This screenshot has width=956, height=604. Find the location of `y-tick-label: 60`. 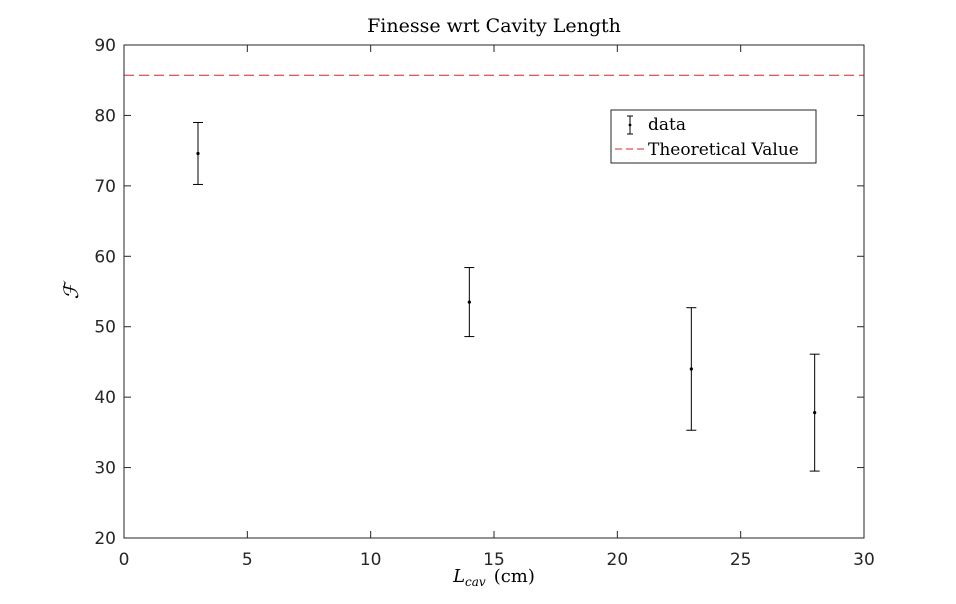

y-tick-label: 60 is located at coordinates (105, 257).